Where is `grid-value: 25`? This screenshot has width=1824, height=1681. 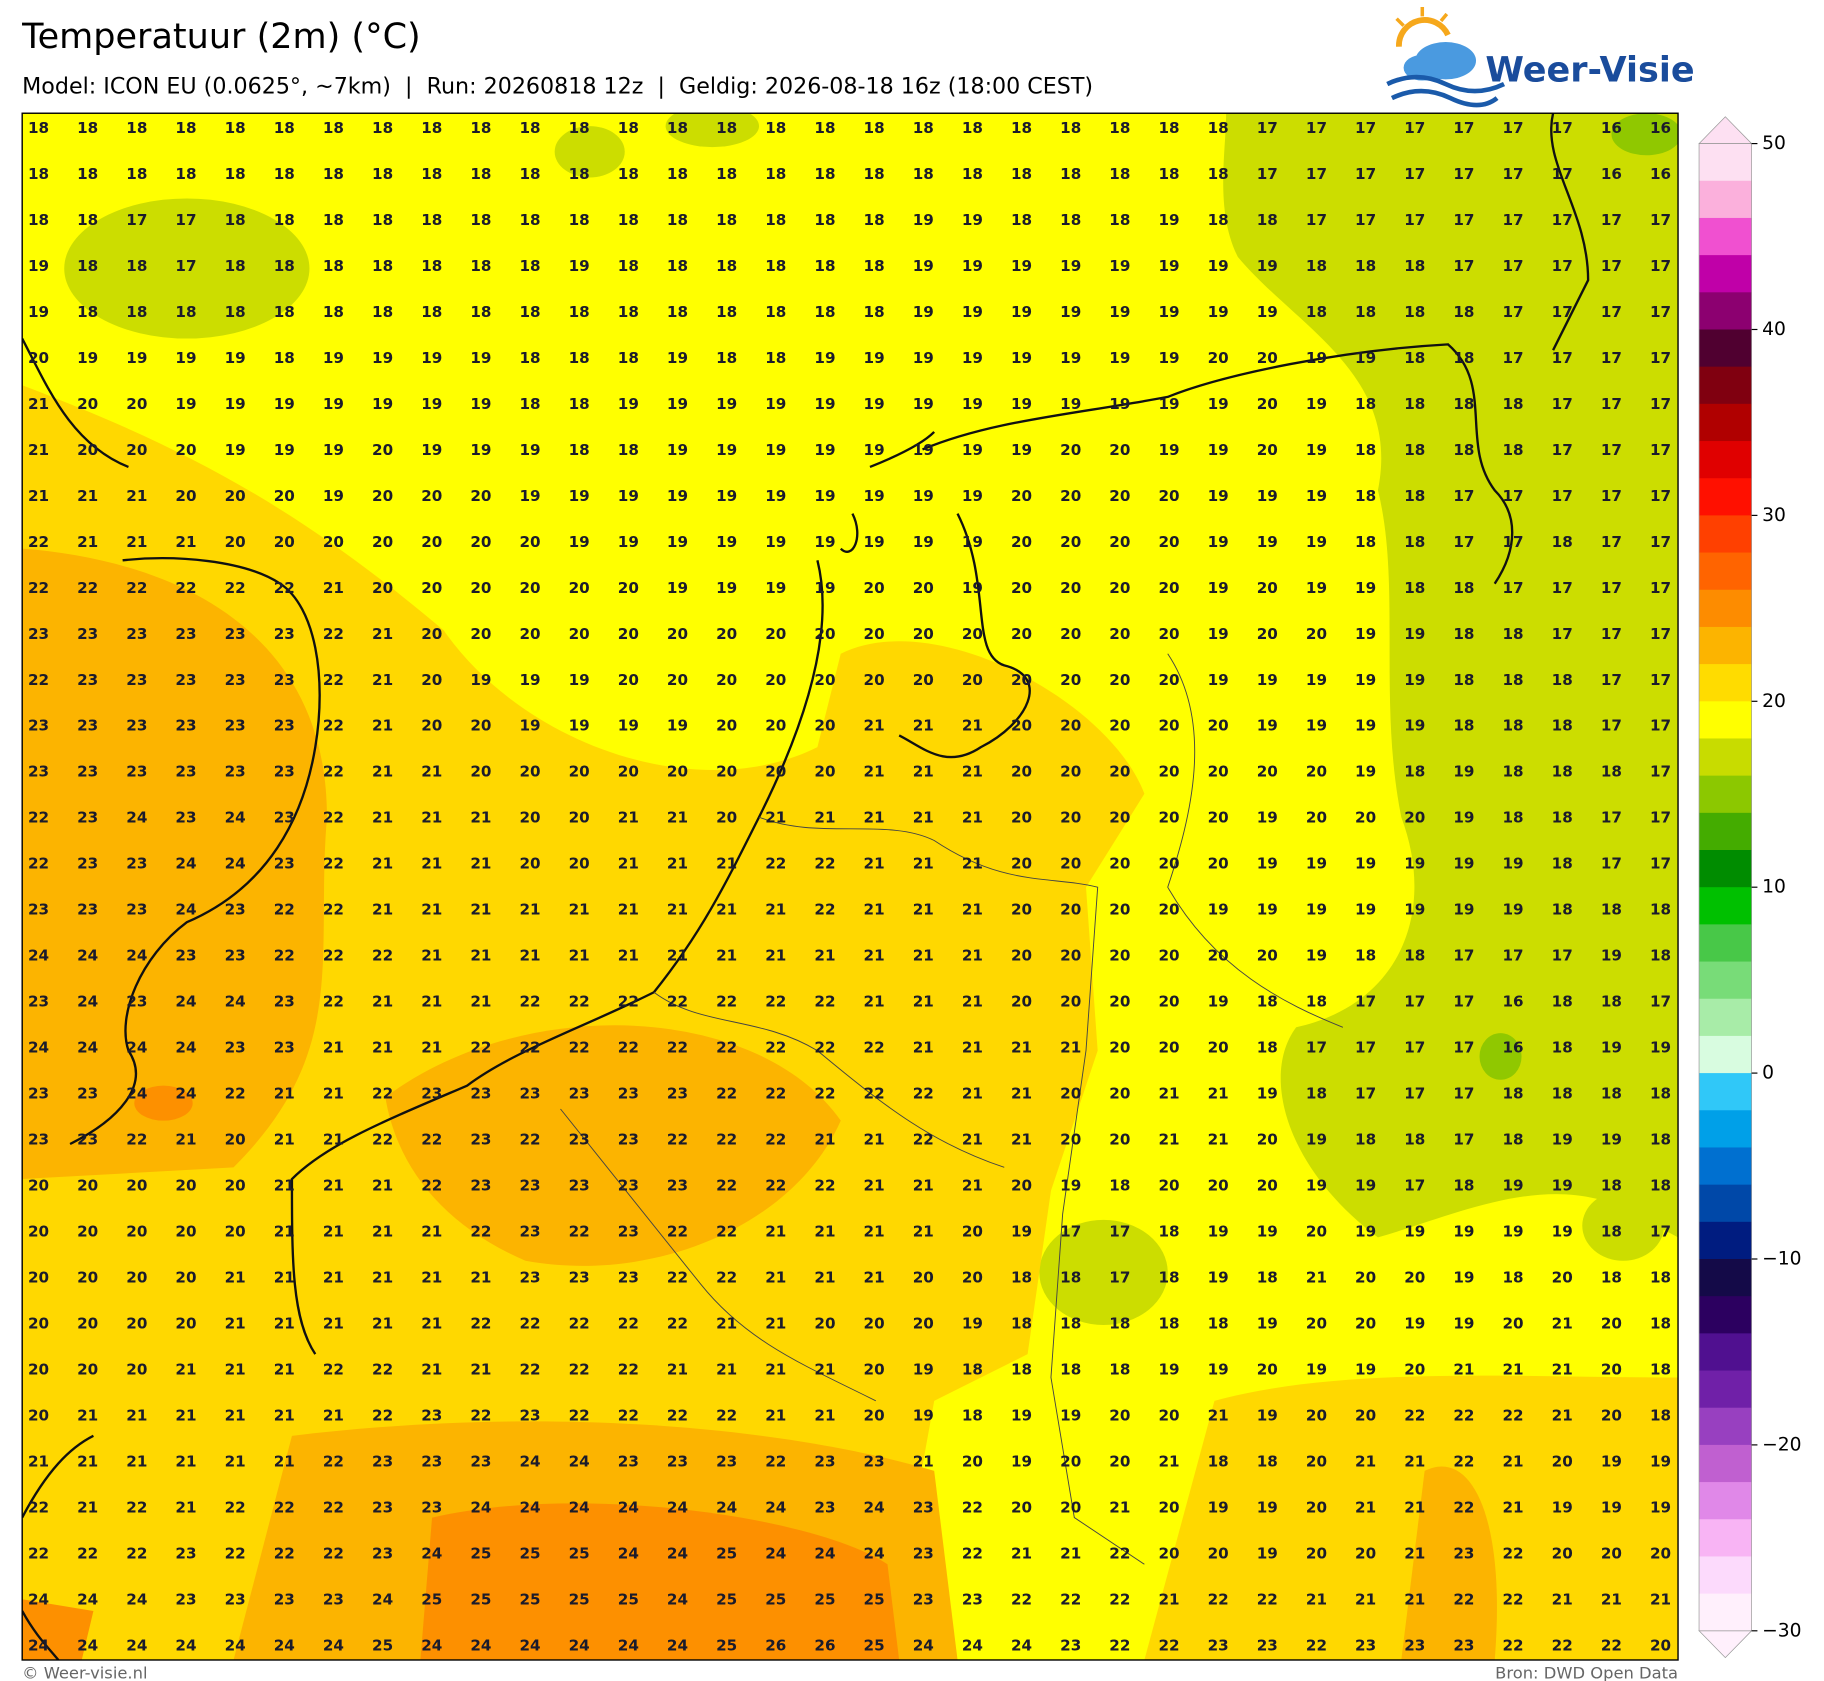
grid-value: 25 is located at coordinates (628, 1599).